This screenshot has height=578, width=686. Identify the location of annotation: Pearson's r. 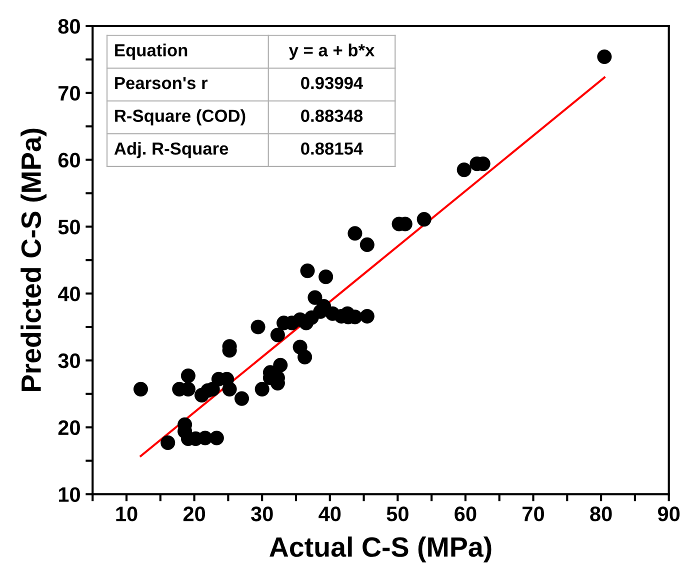
(161, 83).